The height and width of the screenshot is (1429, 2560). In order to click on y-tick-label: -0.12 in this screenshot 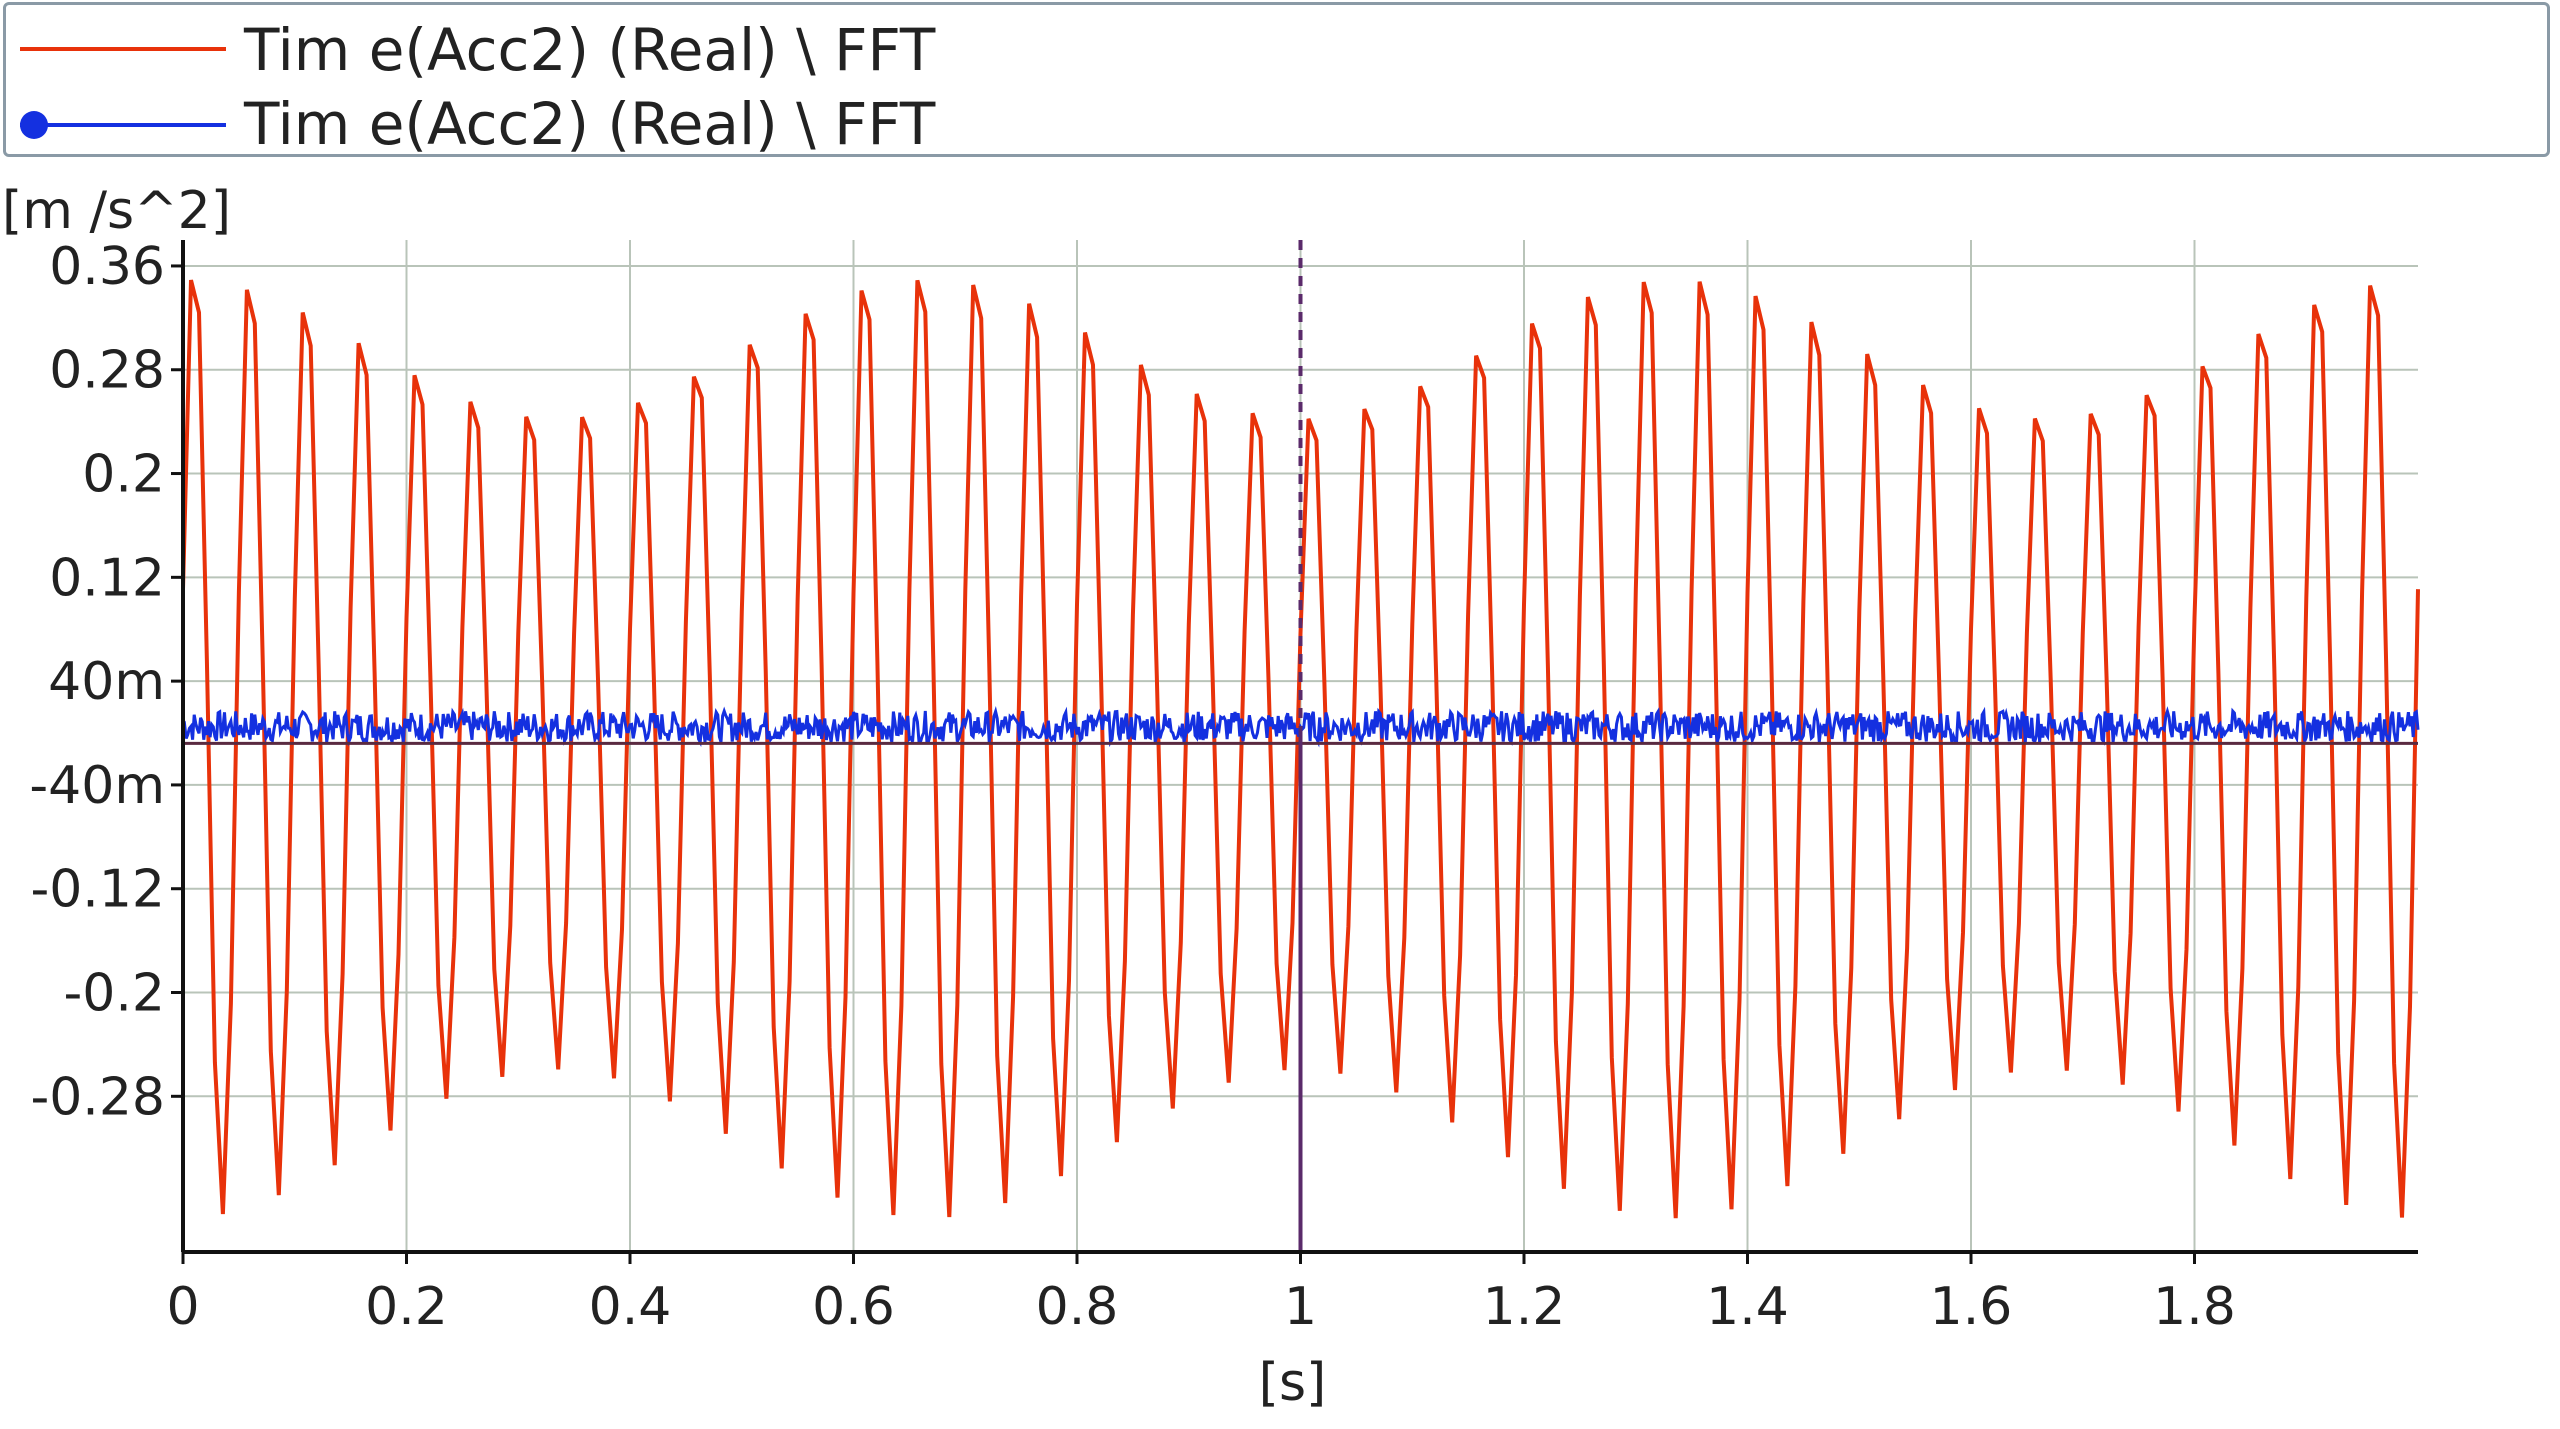, I will do `click(97, 890)`.